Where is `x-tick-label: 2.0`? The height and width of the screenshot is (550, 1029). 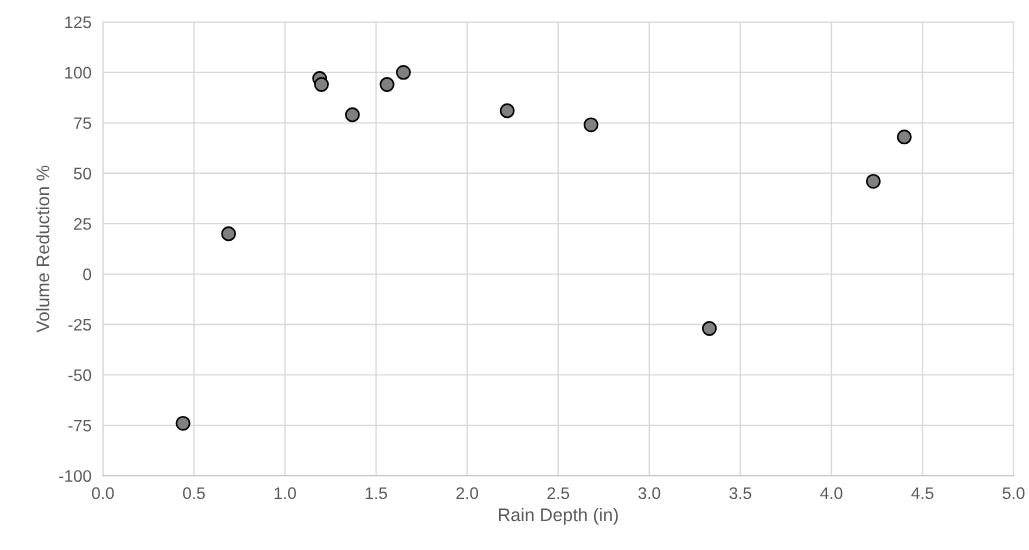
x-tick-label: 2.0 is located at coordinates (467, 493).